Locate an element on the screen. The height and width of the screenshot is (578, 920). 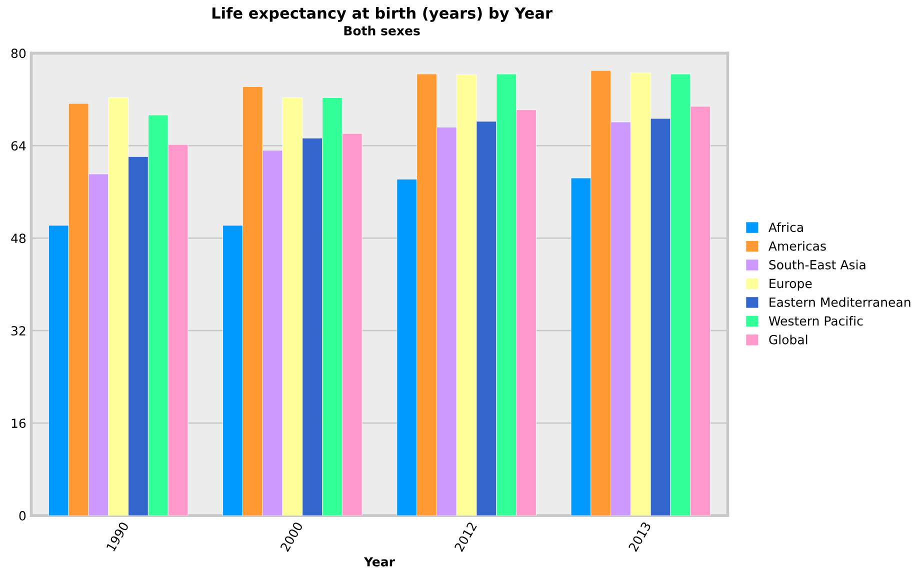
legend-label: Europe is located at coordinates (791, 284).